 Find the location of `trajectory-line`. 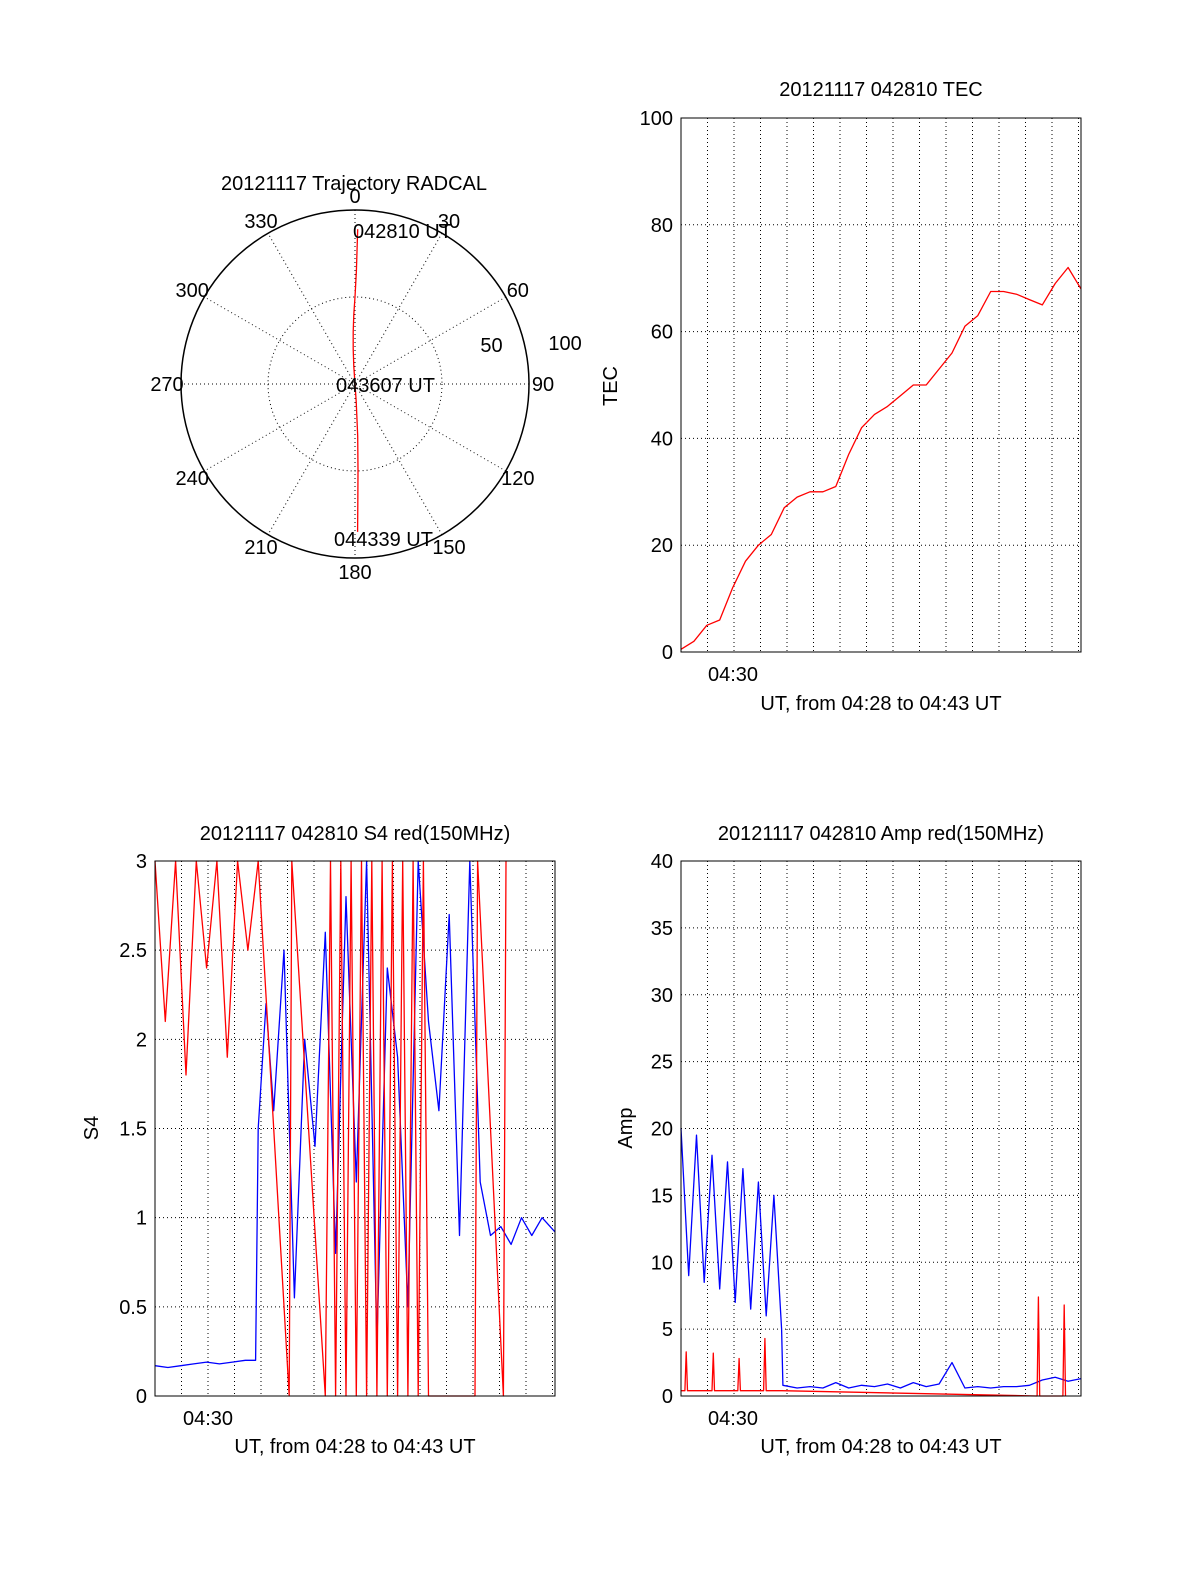

trajectory-line is located at coordinates (355, 380).